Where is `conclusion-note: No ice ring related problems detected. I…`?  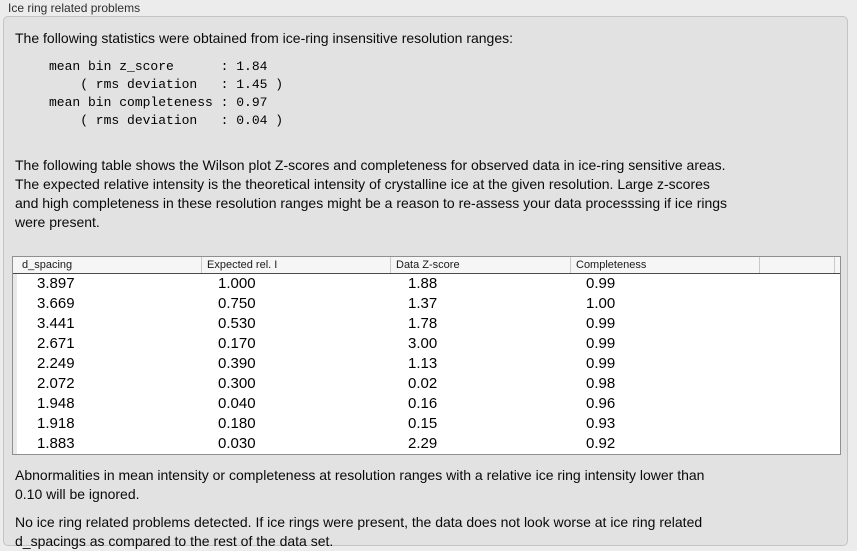 conclusion-note: No ice ring related problems detected. I… is located at coordinates (359, 531).